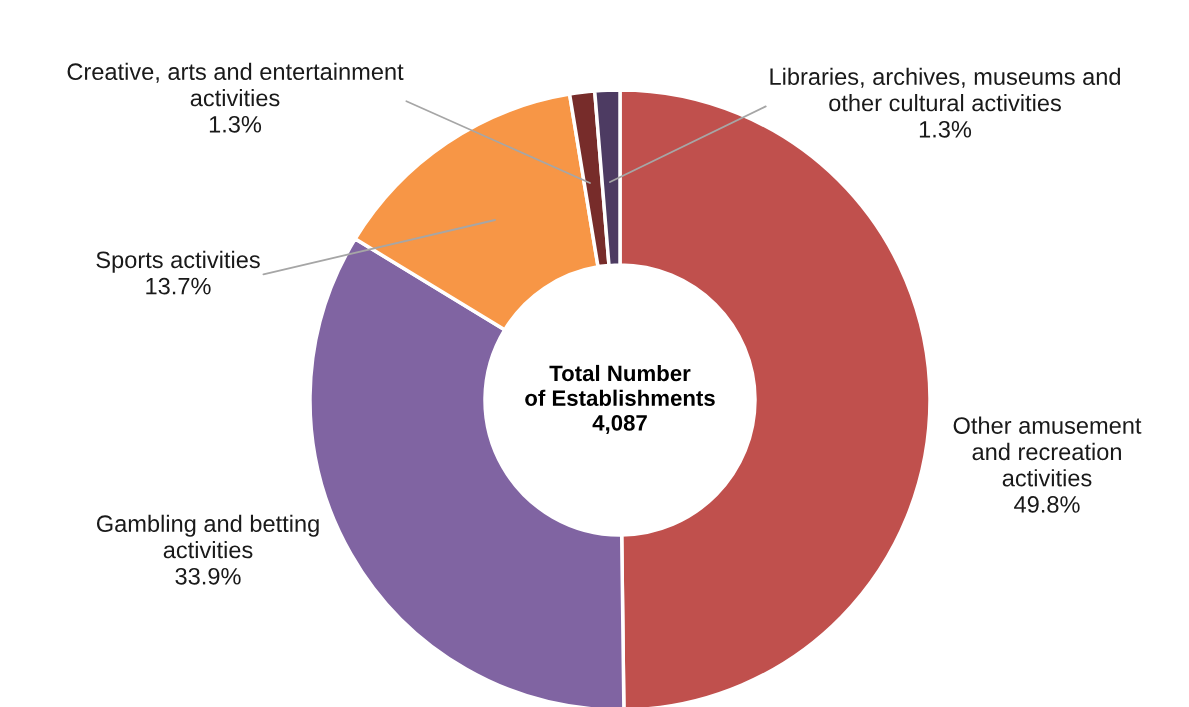 The height and width of the screenshot is (707, 1189). I want to click on slice-label: Libraries, archives, museums and other cultural activities, so click(945, 89).